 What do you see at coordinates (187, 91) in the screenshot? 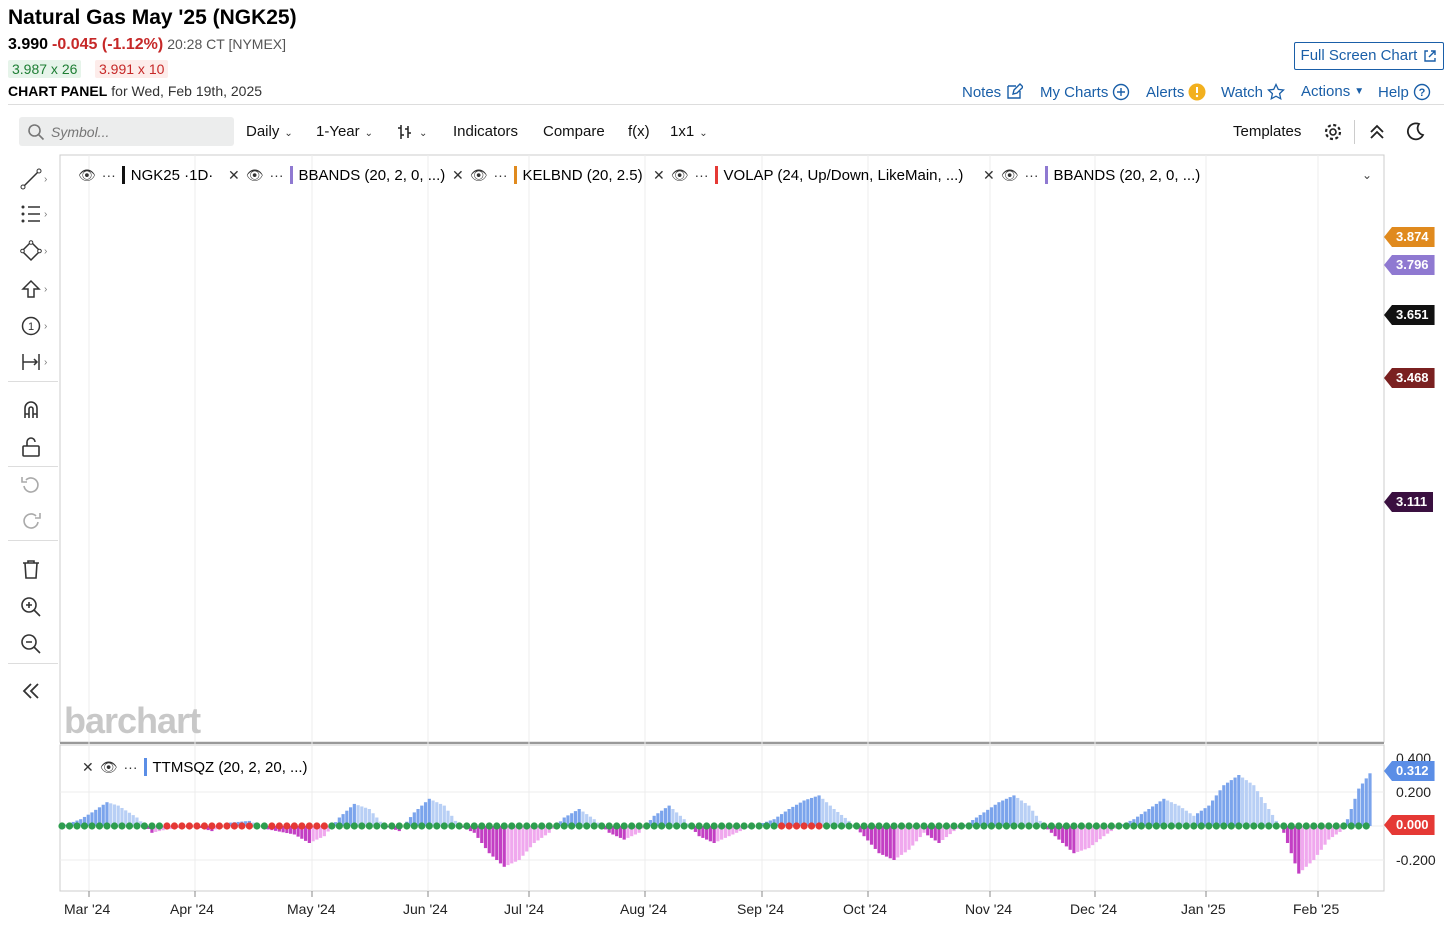
I see `chart-panel-date: for Wed, Feb 19th, 2025` at bounding box center [187, 91].